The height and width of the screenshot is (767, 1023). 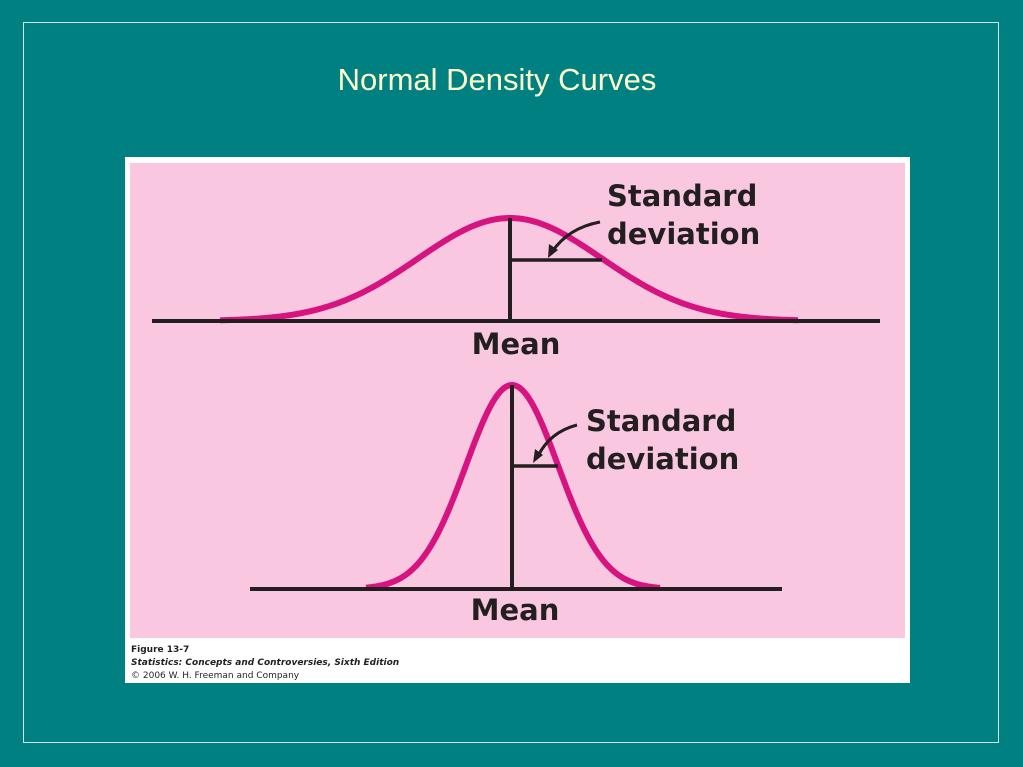 I want to click on caption-figure: Figure 13-7, so click(x=160, y=650).